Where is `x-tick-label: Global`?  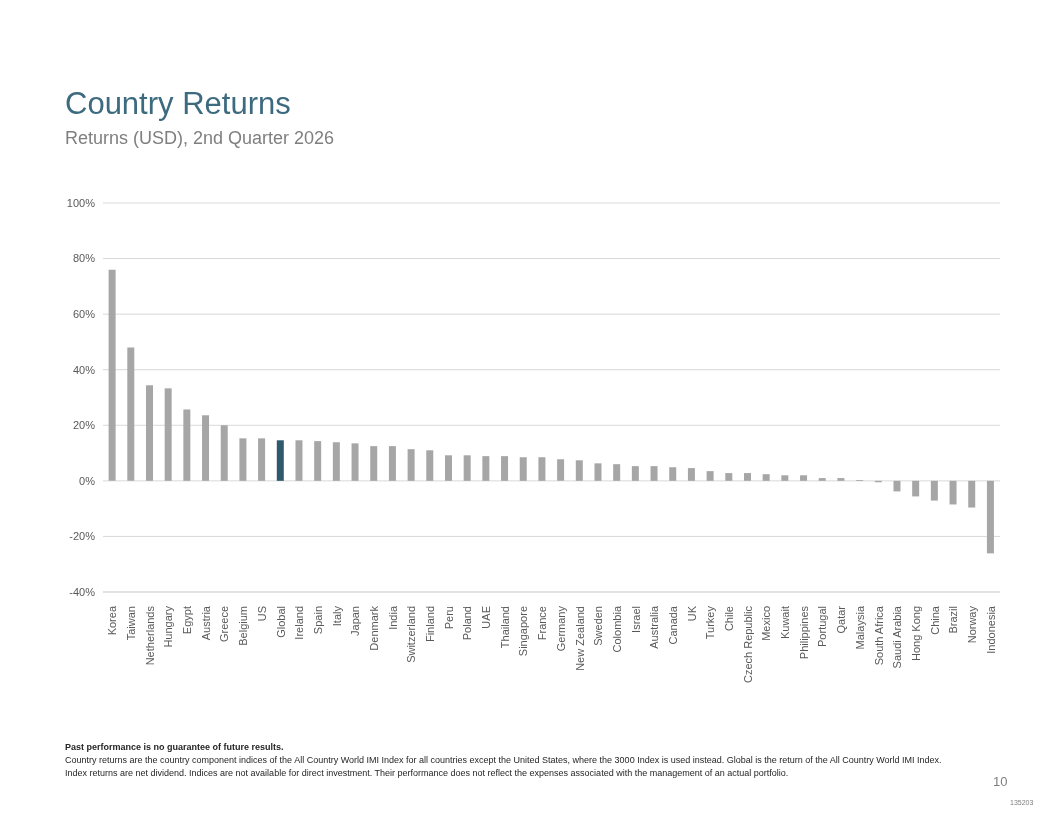
x-tick-label: Global is located at coordinates (280, 622).